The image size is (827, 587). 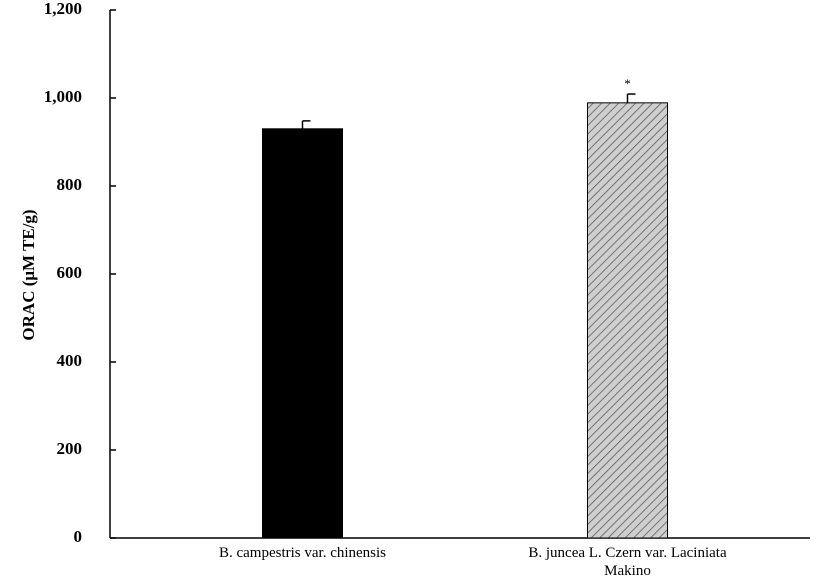 I want to click on y-tick-label: 800, so click(x=70, y=184).